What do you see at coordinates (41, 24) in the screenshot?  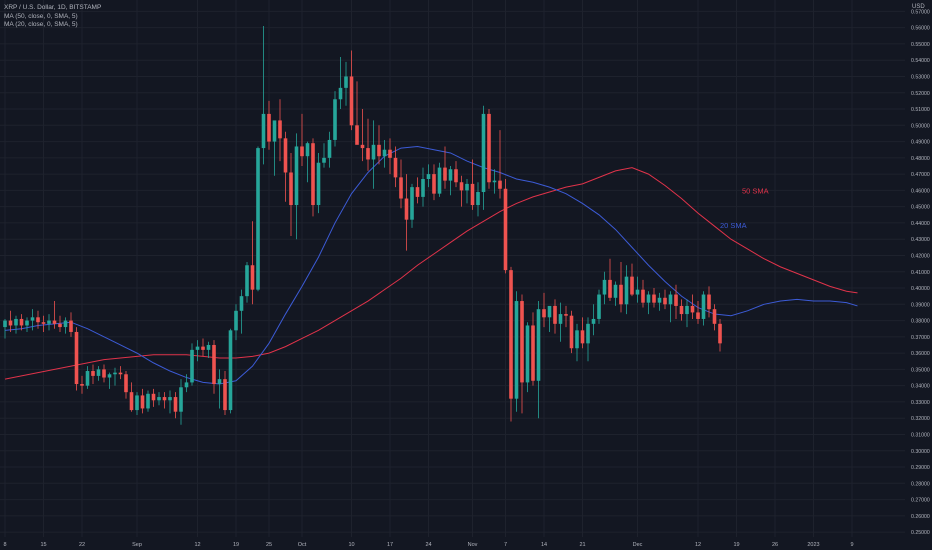 I see `legend-ma20: MA (20, close, 0, SMA, 5)` at bounding box center [41, 24].